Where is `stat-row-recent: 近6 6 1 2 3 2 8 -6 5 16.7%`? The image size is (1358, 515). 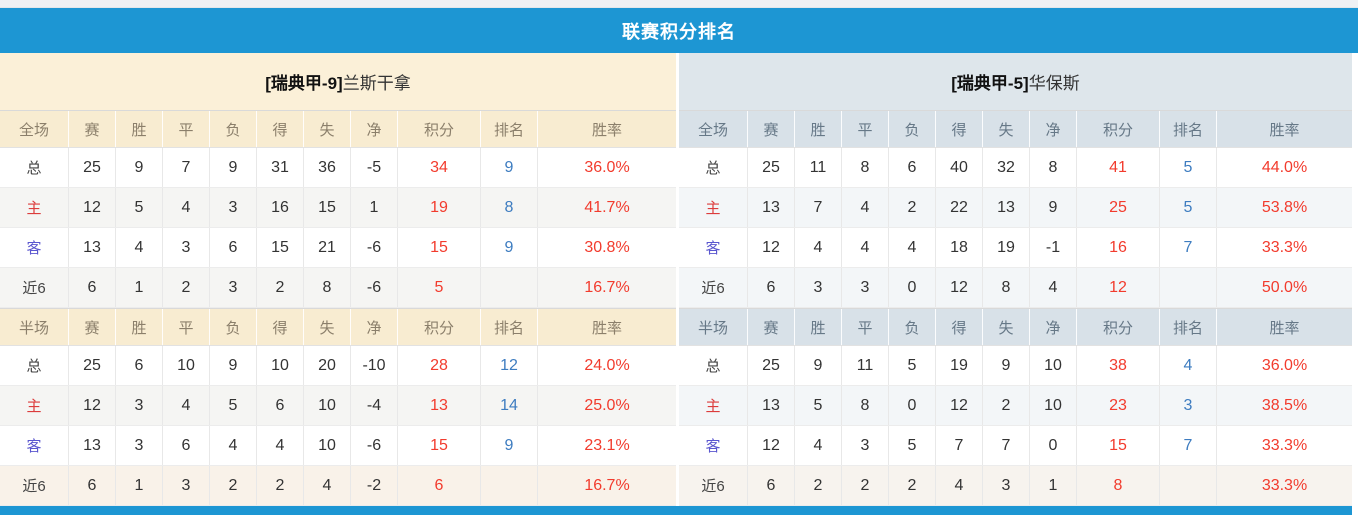
stat-row-recent: 近6 6 1 2 3 2 8 -6 5 16.7% is located at coordinates (338, 288).